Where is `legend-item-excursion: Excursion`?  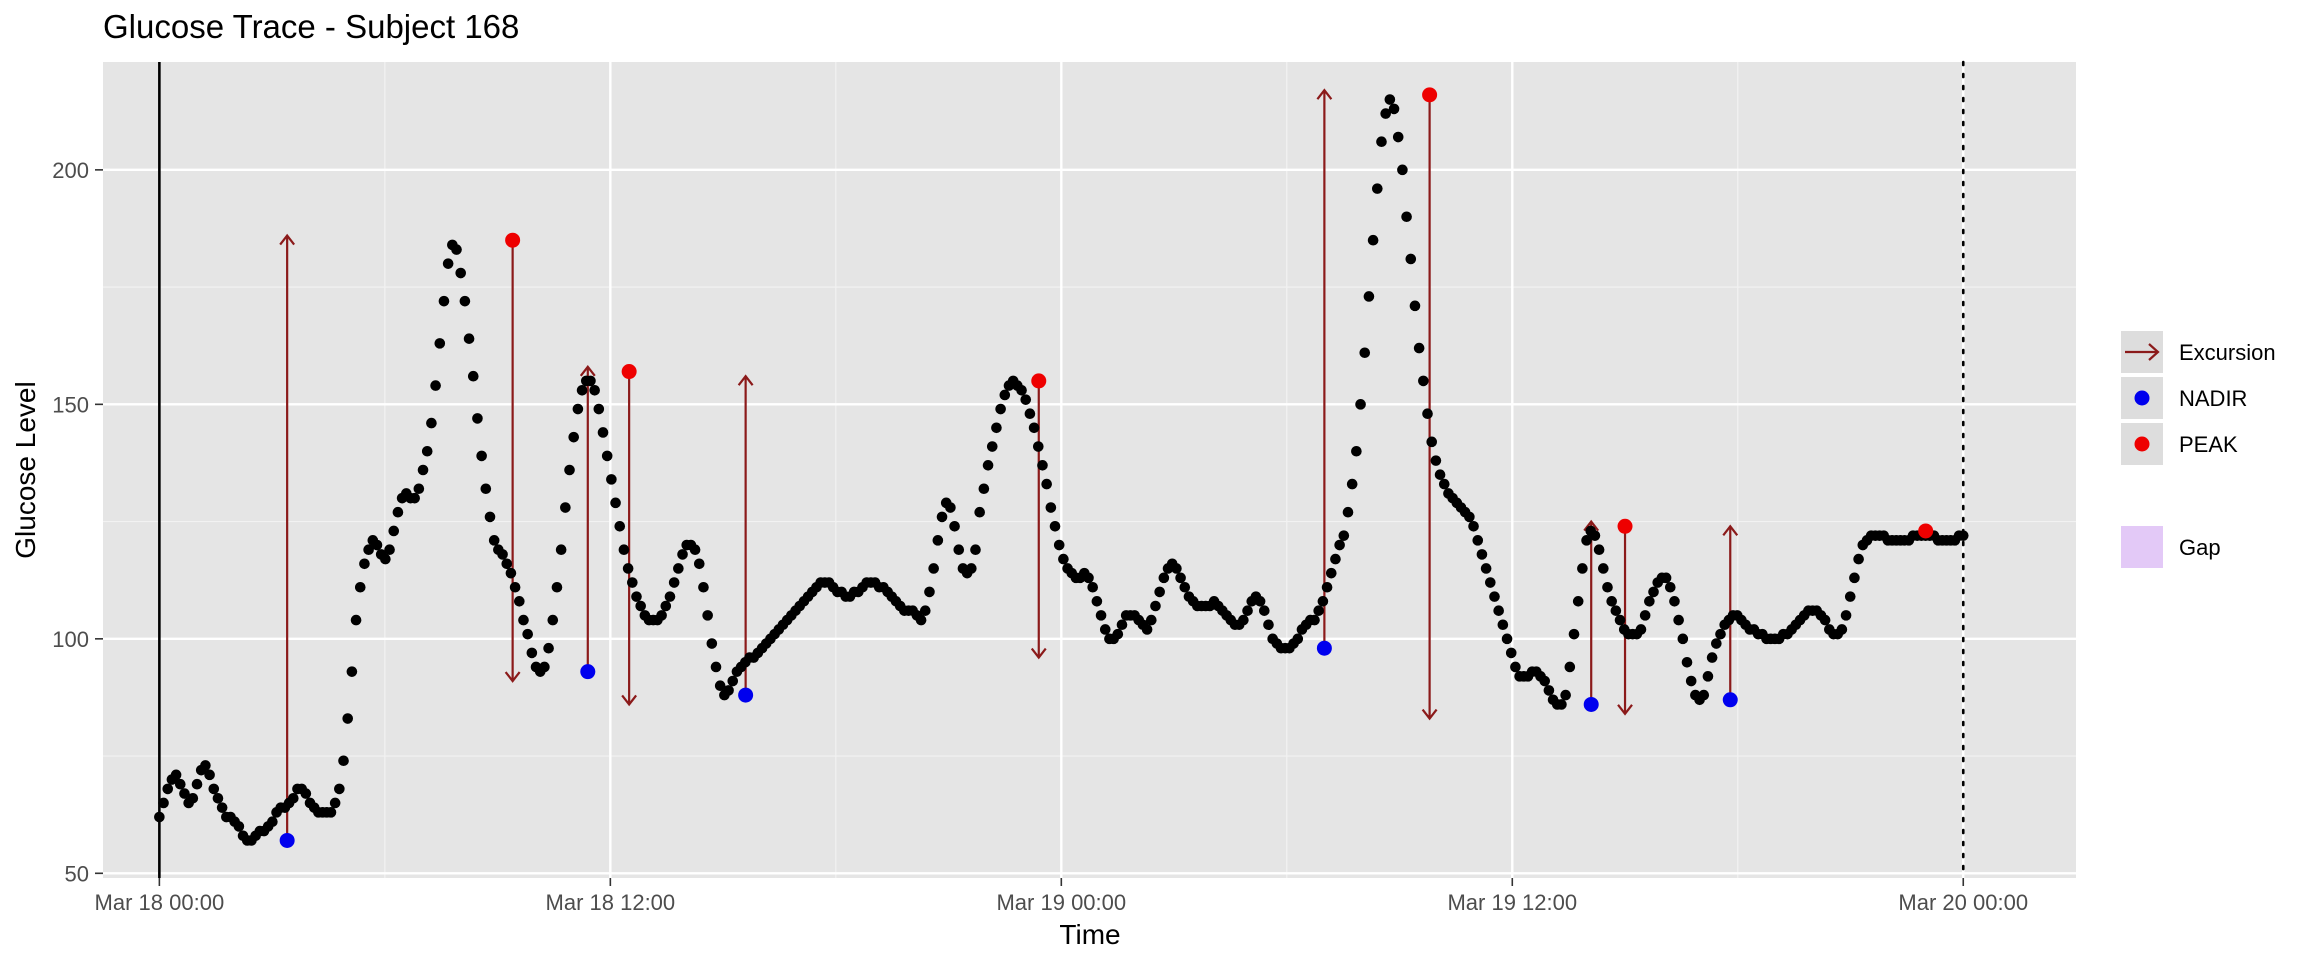
legend-item-excursion: Excursion is located at coordinates (2198, 352).